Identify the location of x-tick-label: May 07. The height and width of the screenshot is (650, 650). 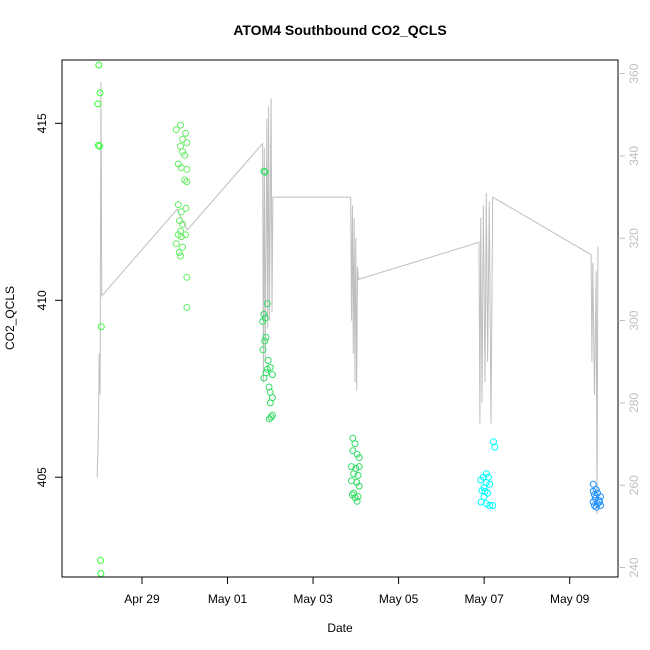
(484, 599).